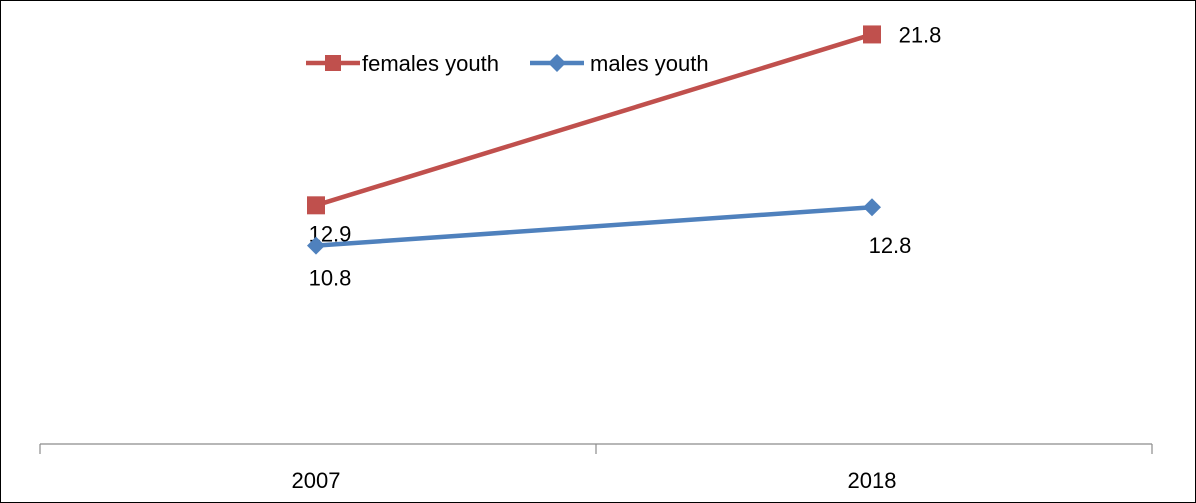 Image resolution: width=1196 pixels, height=503 pixels. What do you see at coordinates (316, 480) in the screenshot?
I see `x-tick-label: 2007` at bounding box center [316, 480].